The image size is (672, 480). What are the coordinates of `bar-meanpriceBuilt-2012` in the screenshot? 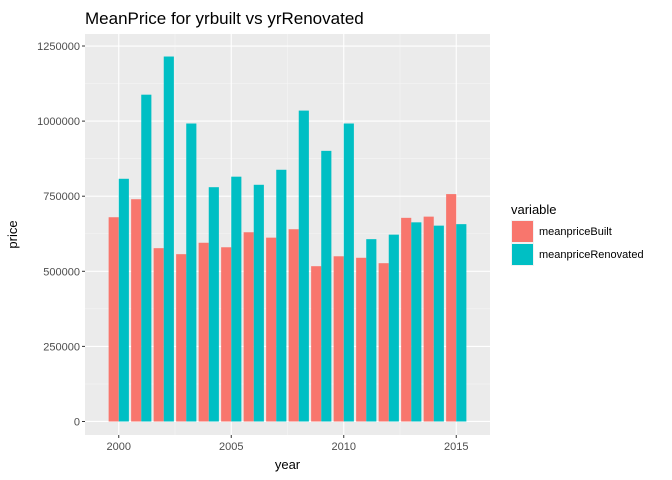 It's located at (383, 342).